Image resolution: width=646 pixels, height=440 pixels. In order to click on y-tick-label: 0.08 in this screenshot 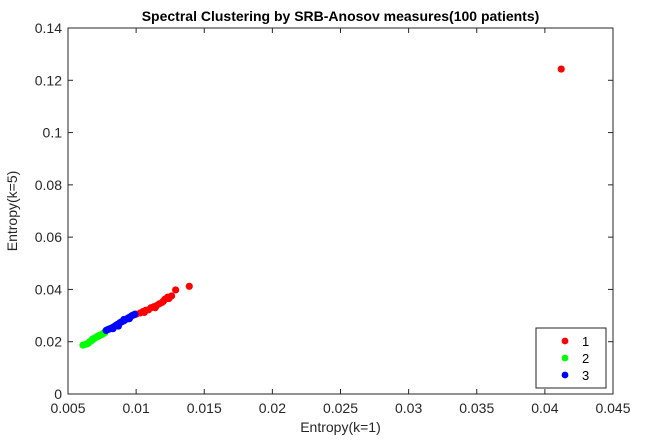, I will do `click(48, 185)`.